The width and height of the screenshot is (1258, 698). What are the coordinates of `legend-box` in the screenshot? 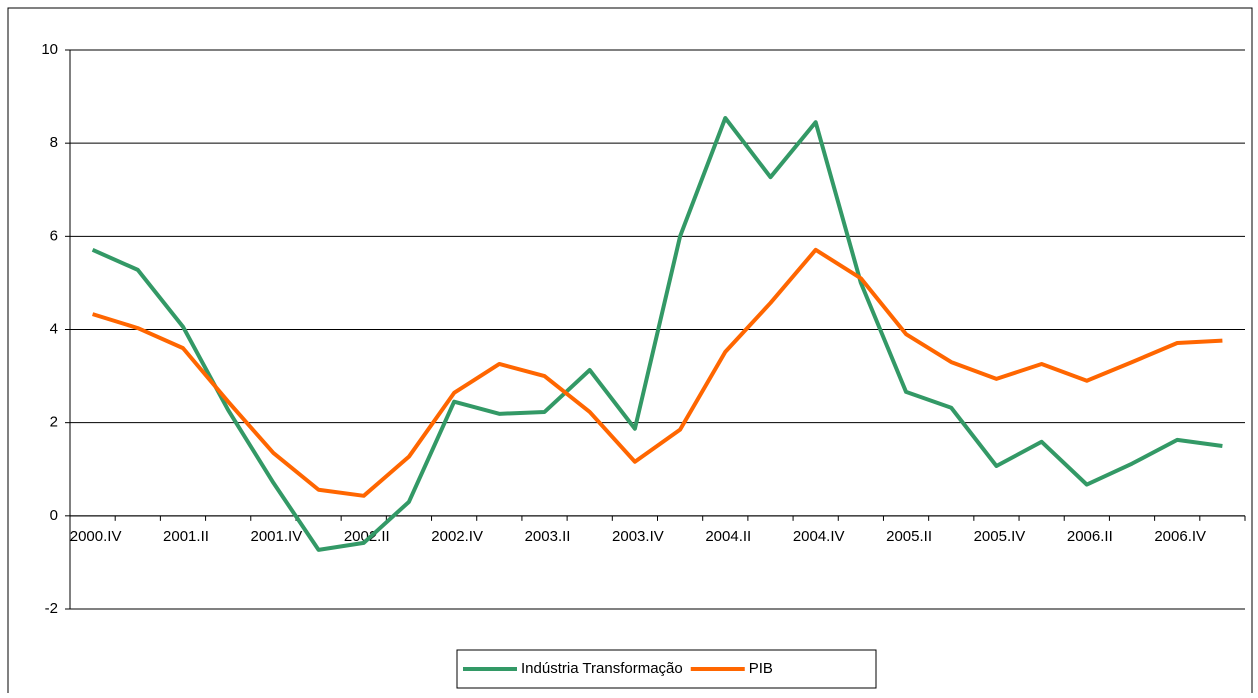 It's located at (666, 669).